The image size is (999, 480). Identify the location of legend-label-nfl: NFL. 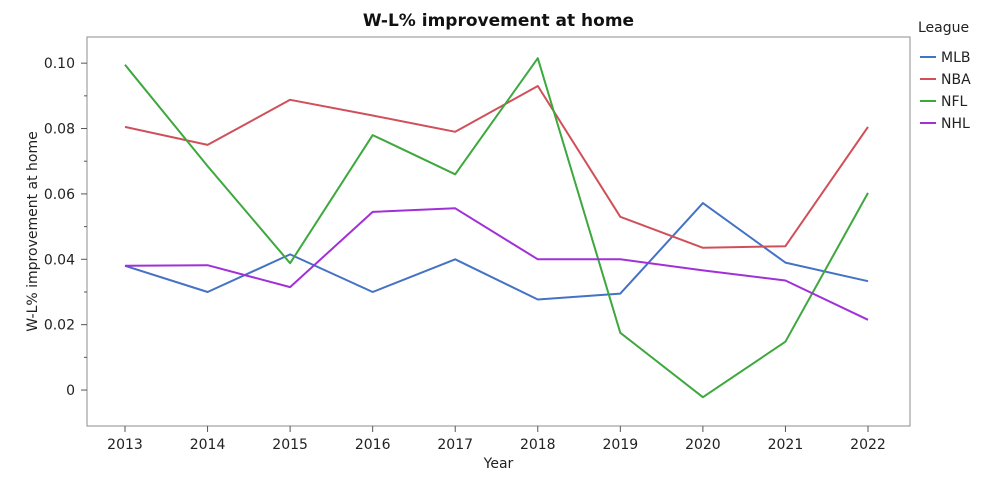
(954, 102).